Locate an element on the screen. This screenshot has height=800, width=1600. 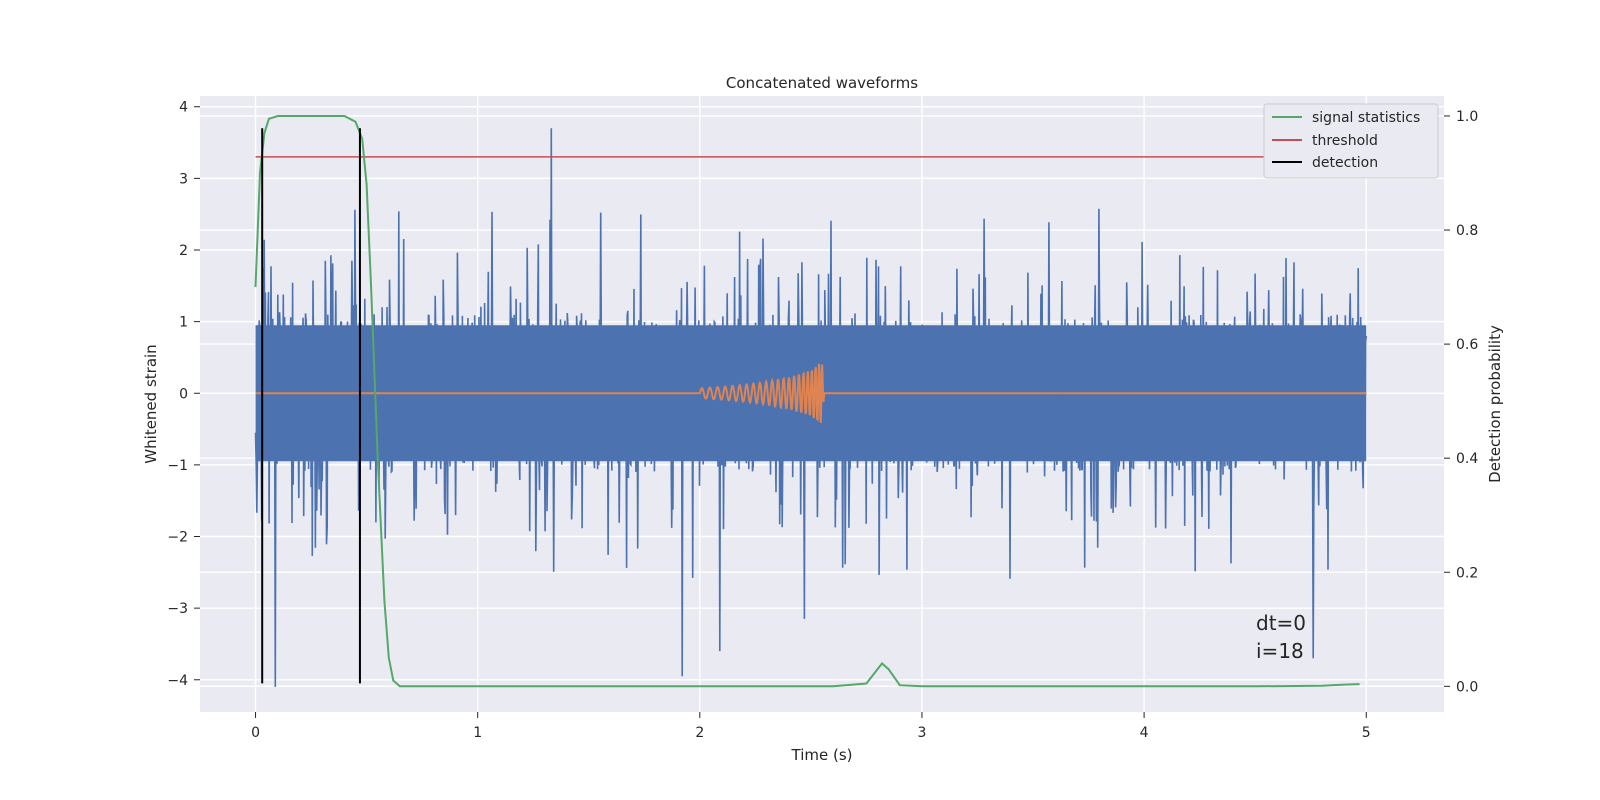
annotation-dt: dt=0 is located at coordinates (1281, 623).